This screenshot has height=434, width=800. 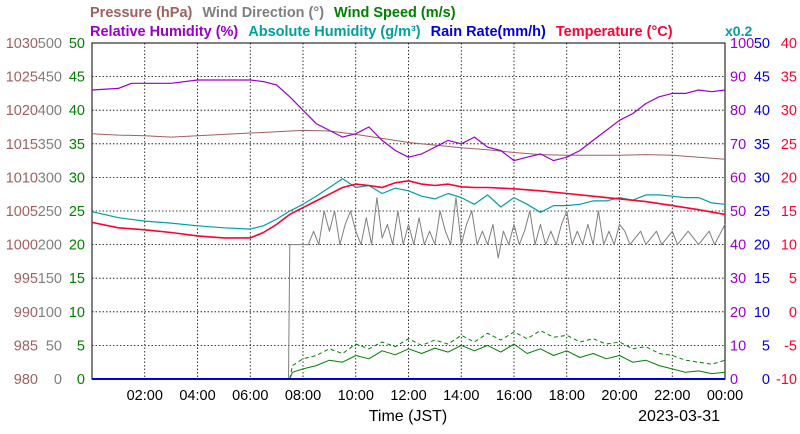 What do you see at coordinates (738, 78) in the screenshot?
I see `relative-humidity-tick-label: 90` at bounding box center [738, 78].